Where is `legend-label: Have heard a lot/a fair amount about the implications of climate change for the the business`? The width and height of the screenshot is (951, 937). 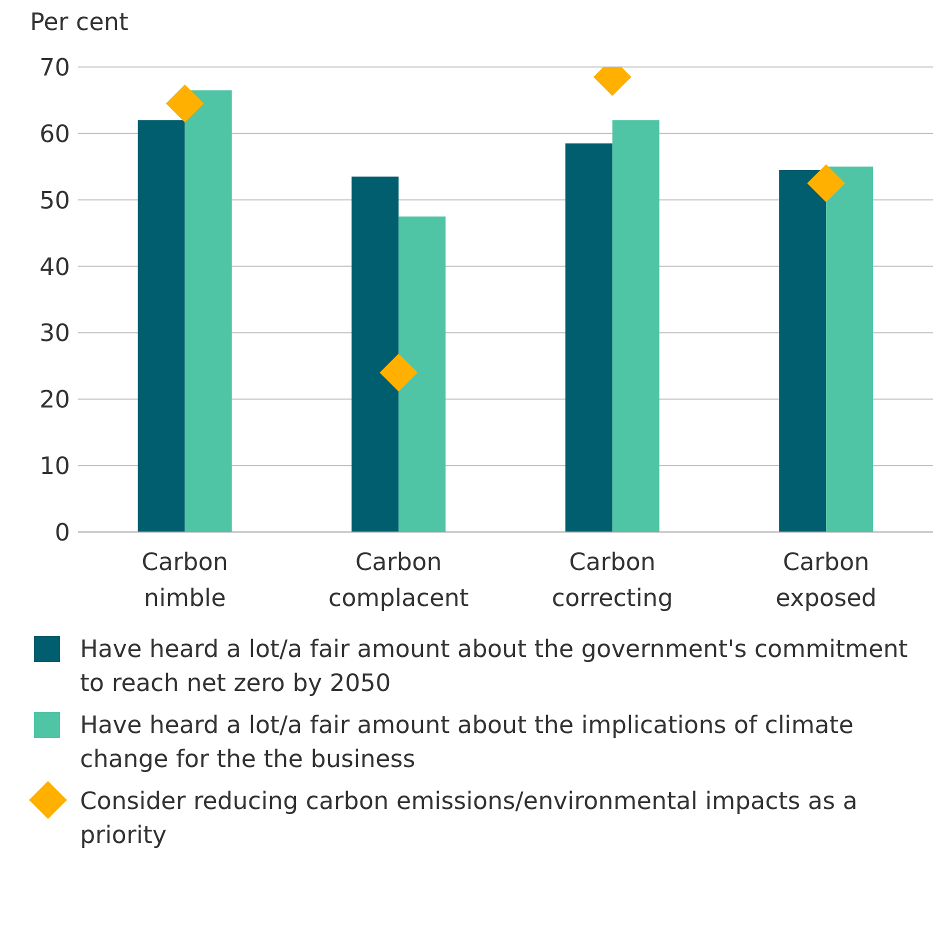
legend-label: Have heard a lot/a fair amount about the implications of climate change for the the business is located at coordinates (467, 742).